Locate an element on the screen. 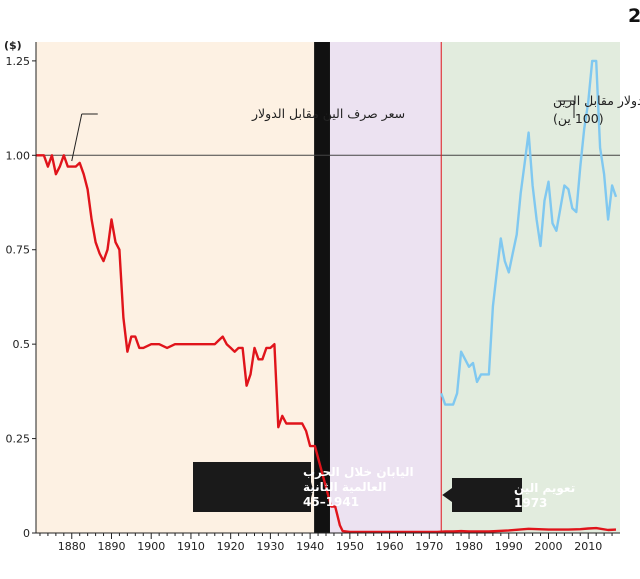  label-yen-per-dollar: سعر صرف الين مقابل الدولار is located at coordinates (328, 114).